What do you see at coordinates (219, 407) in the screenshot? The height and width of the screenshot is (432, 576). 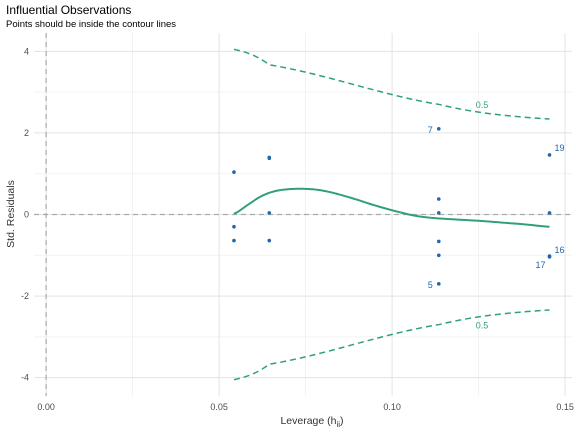 I see `x-tick-label: 0.05` at bounding box center [219, 407].